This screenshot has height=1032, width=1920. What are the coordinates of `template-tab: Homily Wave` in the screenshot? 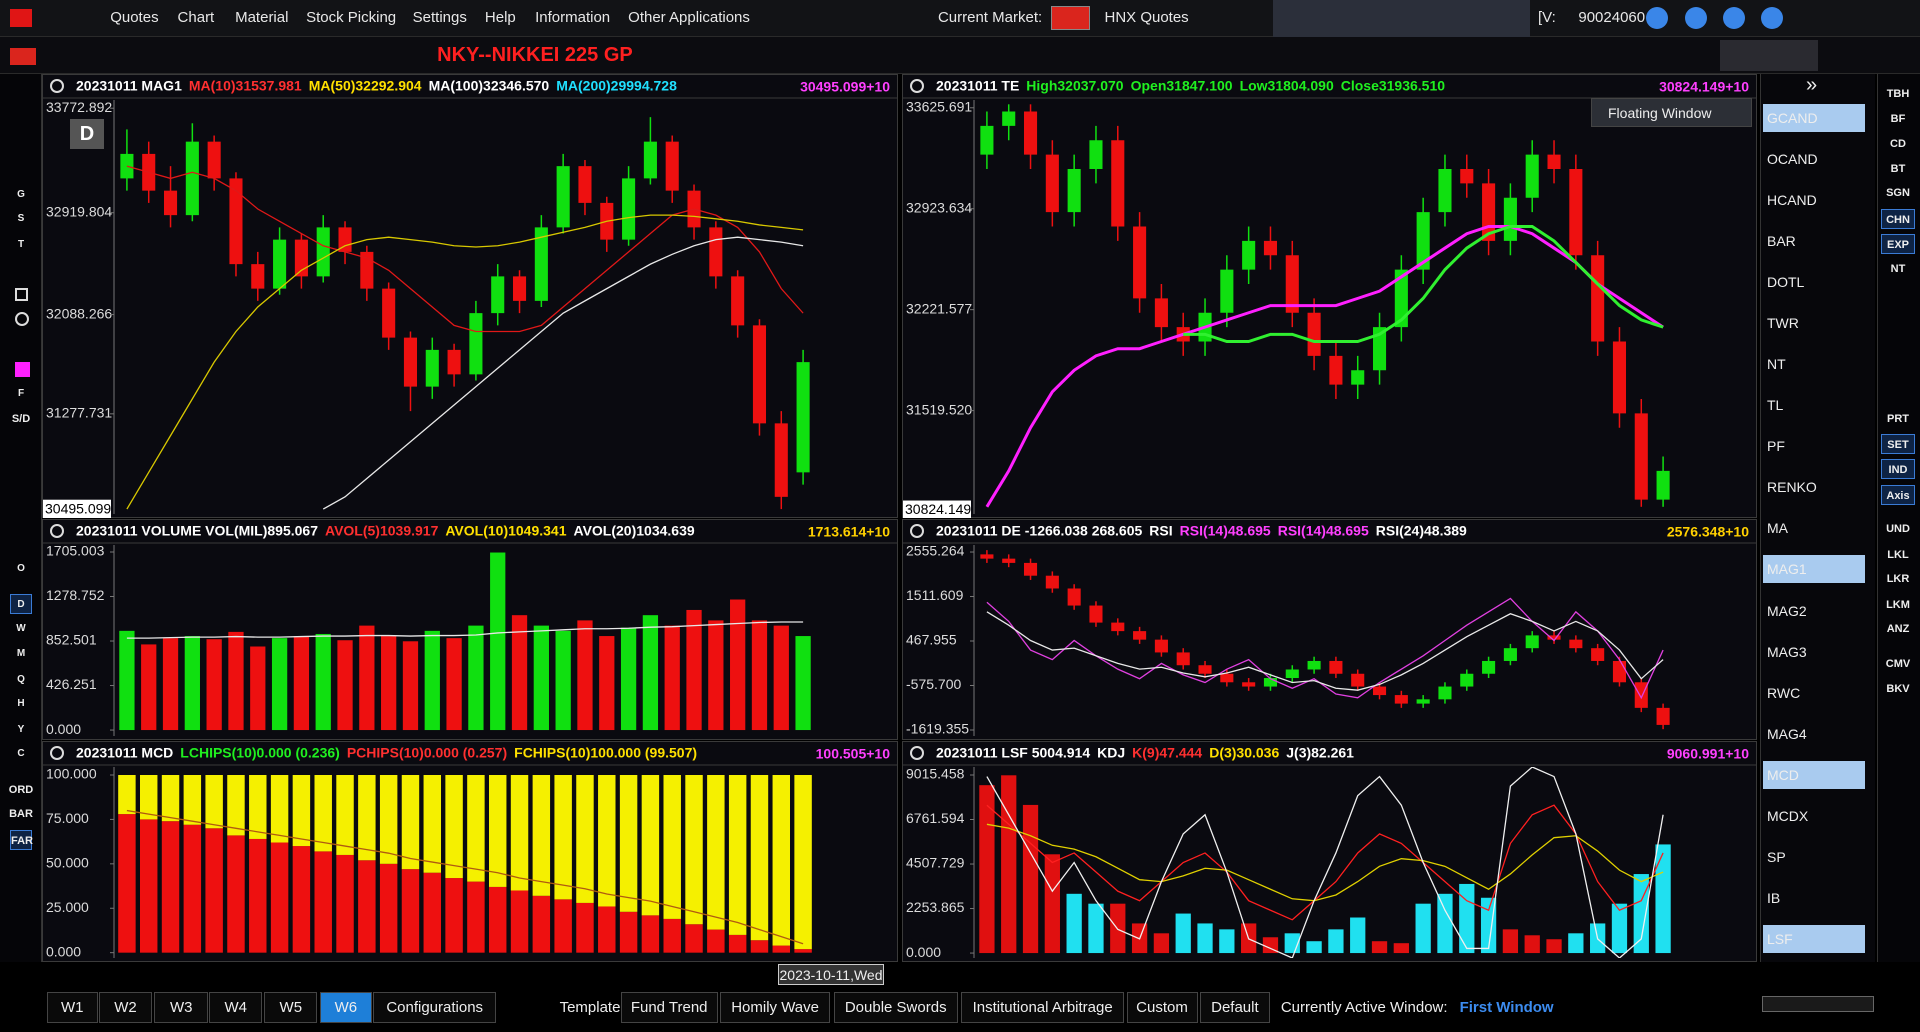 It's located at (775, 1007).